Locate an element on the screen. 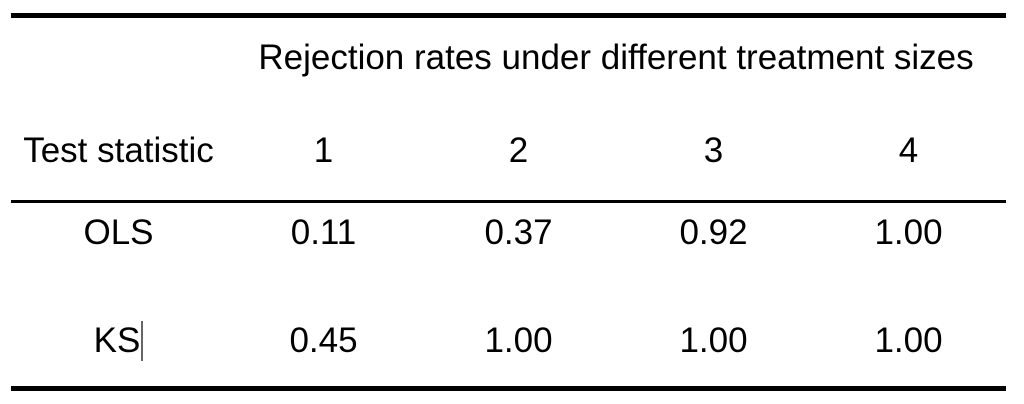 Image resolution: width=1024 pixels, height=404 pixels. cell-ks-2: 1.00 is located at coordinates (518, 340).